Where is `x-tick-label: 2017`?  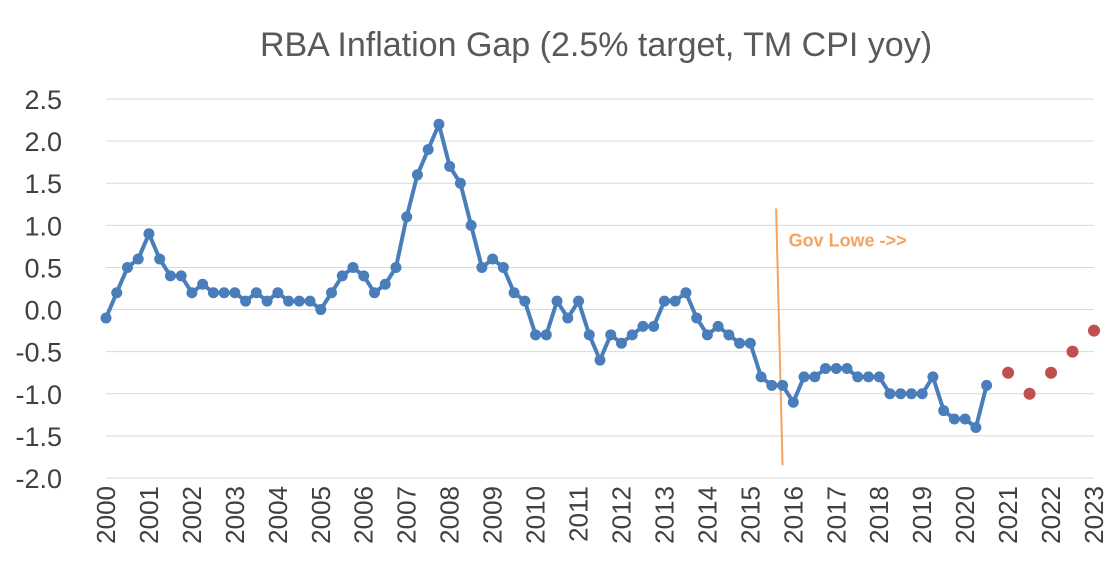 x-tick-label: 2017 is located at coordinates (836, 515).